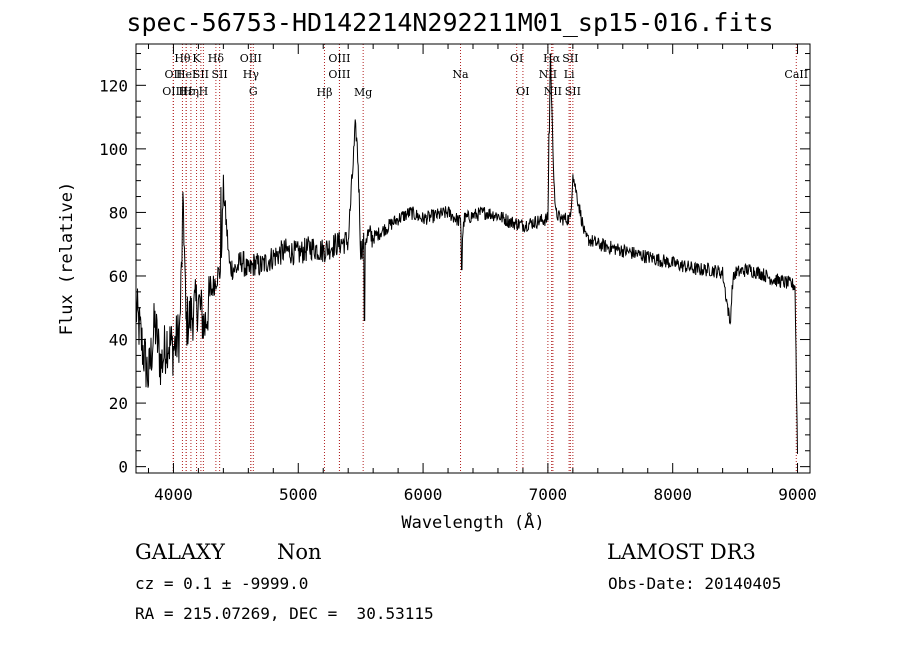  I want to click on object-class: GALAXY, so click(180, 552).